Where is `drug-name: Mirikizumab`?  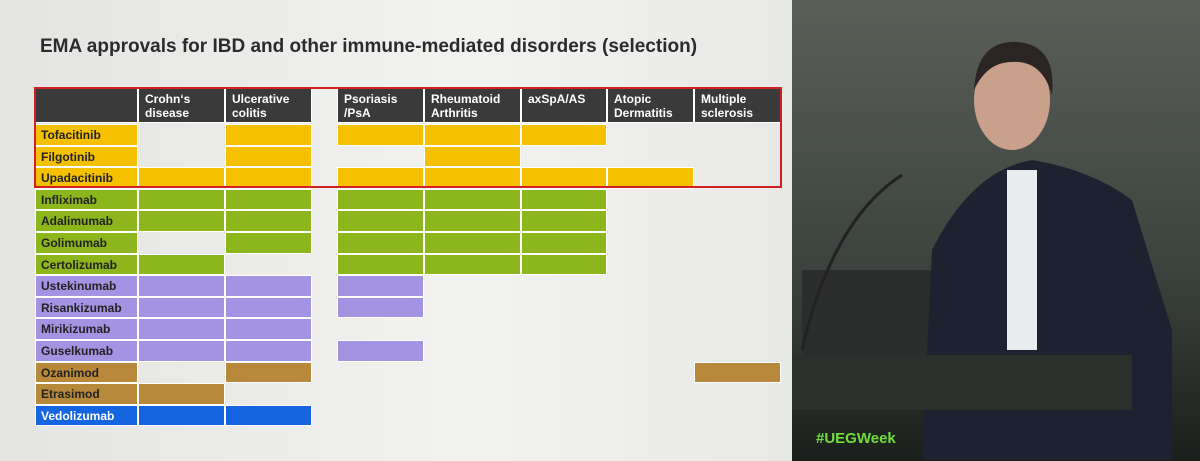 drug-name: Mirikizumab is located at coordinates (86, 329).